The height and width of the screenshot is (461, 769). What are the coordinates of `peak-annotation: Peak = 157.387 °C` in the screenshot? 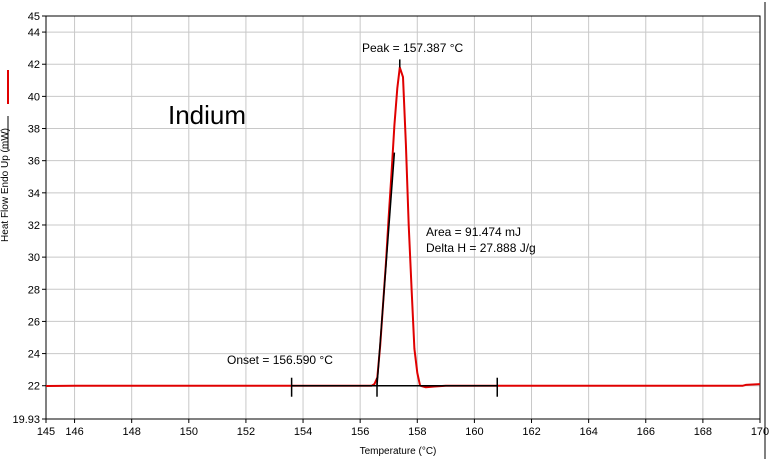 It's located at (413, 48).